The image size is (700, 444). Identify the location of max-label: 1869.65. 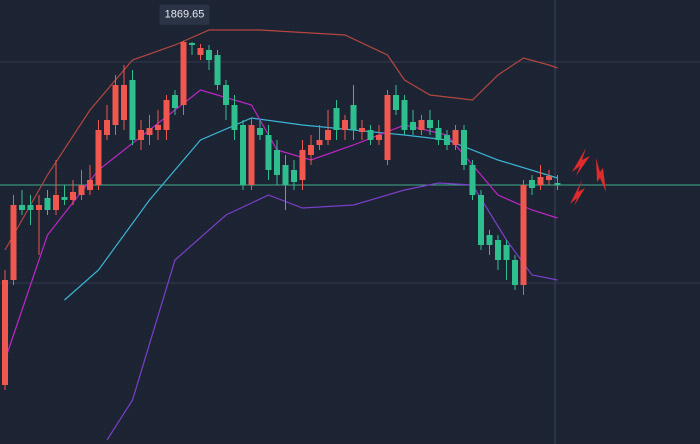
(185, 15).